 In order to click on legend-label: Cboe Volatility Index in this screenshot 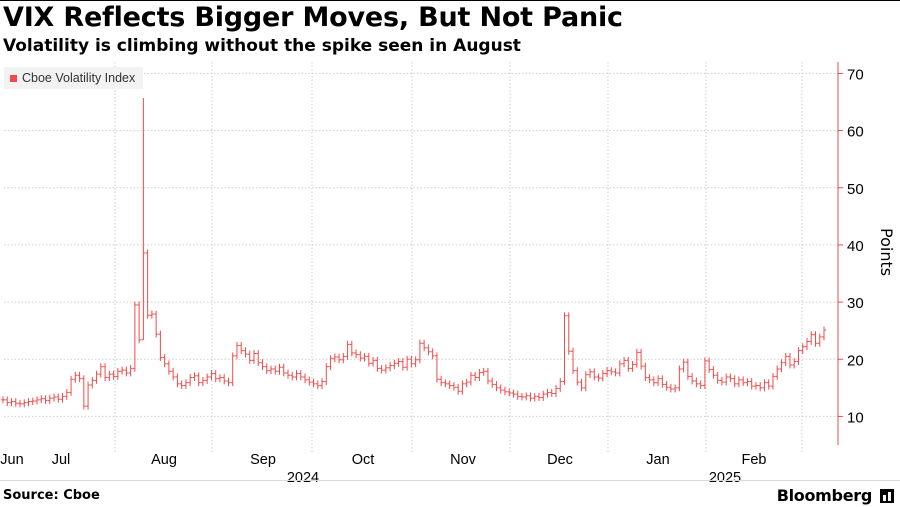, I will do `click(79, 78)`.